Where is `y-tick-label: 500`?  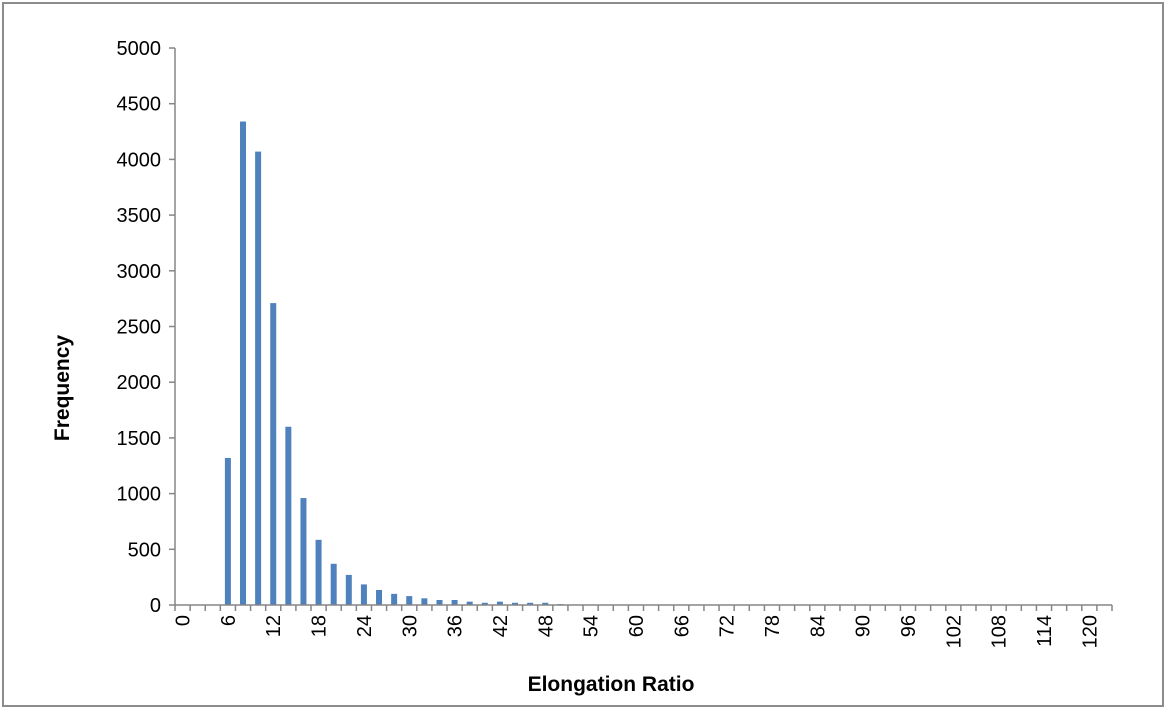
y-tick-label: 500 is located at coordinates (144, 550).